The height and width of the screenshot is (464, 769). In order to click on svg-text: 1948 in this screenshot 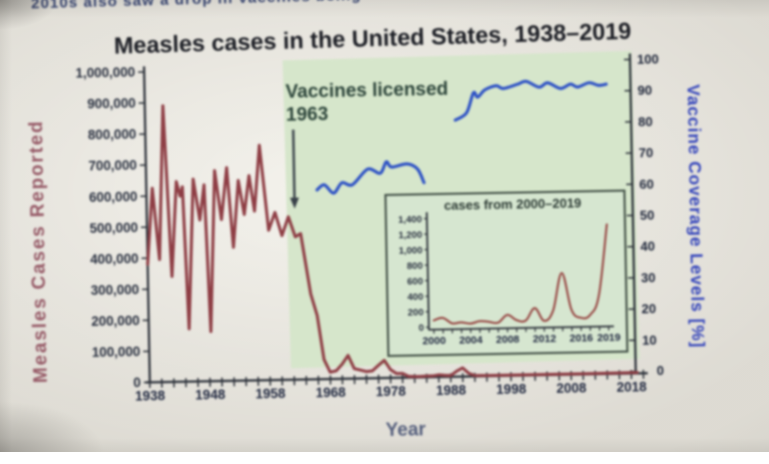, I will do `click(210, 395)`.